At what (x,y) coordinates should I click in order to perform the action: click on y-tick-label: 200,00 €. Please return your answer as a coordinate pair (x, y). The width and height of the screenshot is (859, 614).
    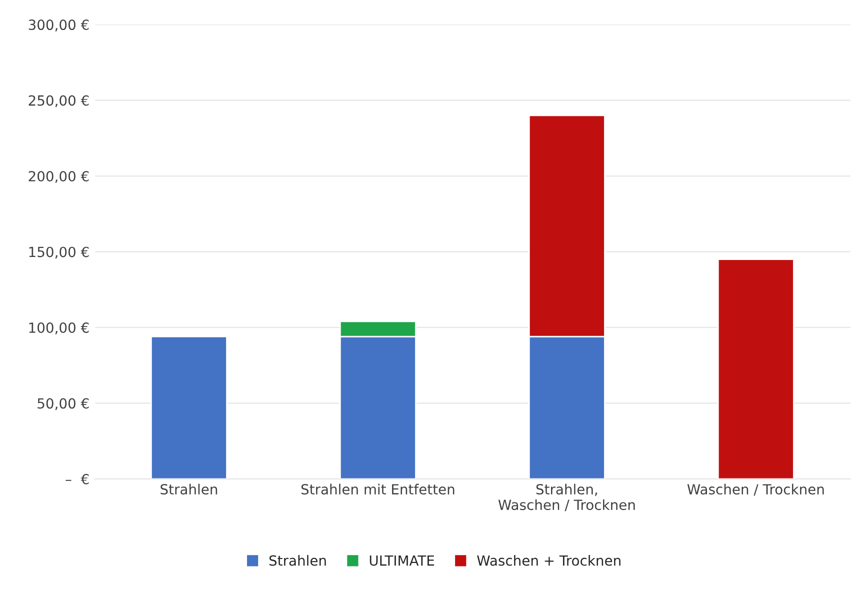
    Looking at the image, I should click on (58, 176).